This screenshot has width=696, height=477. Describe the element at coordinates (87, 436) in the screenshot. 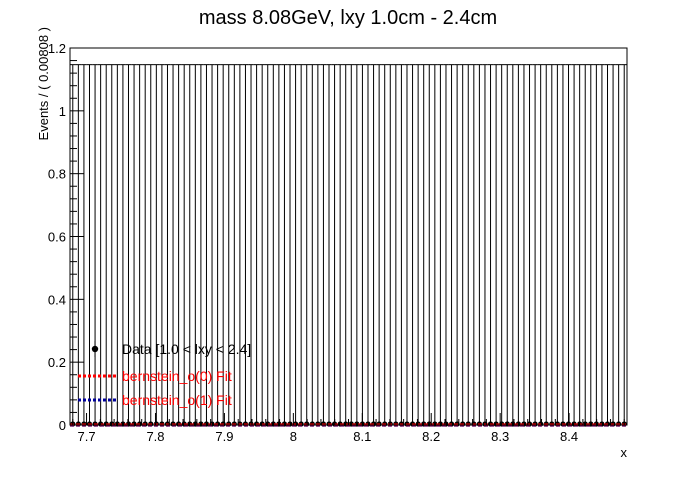

I see `x-tick-label: 7.7` at that location.